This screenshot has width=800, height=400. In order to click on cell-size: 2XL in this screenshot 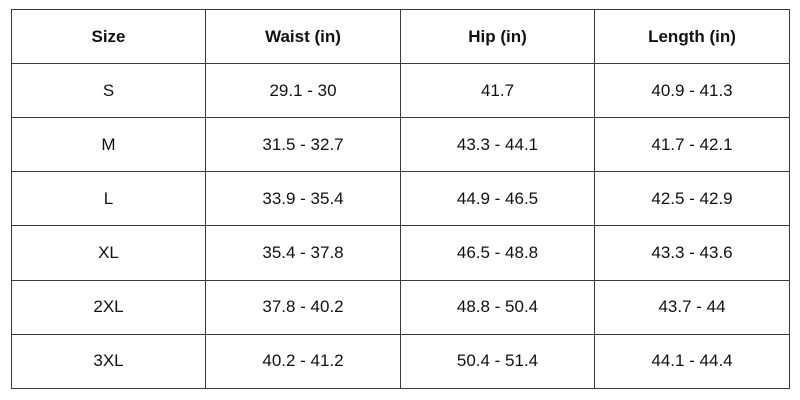, I will do `click(108, 307)`.